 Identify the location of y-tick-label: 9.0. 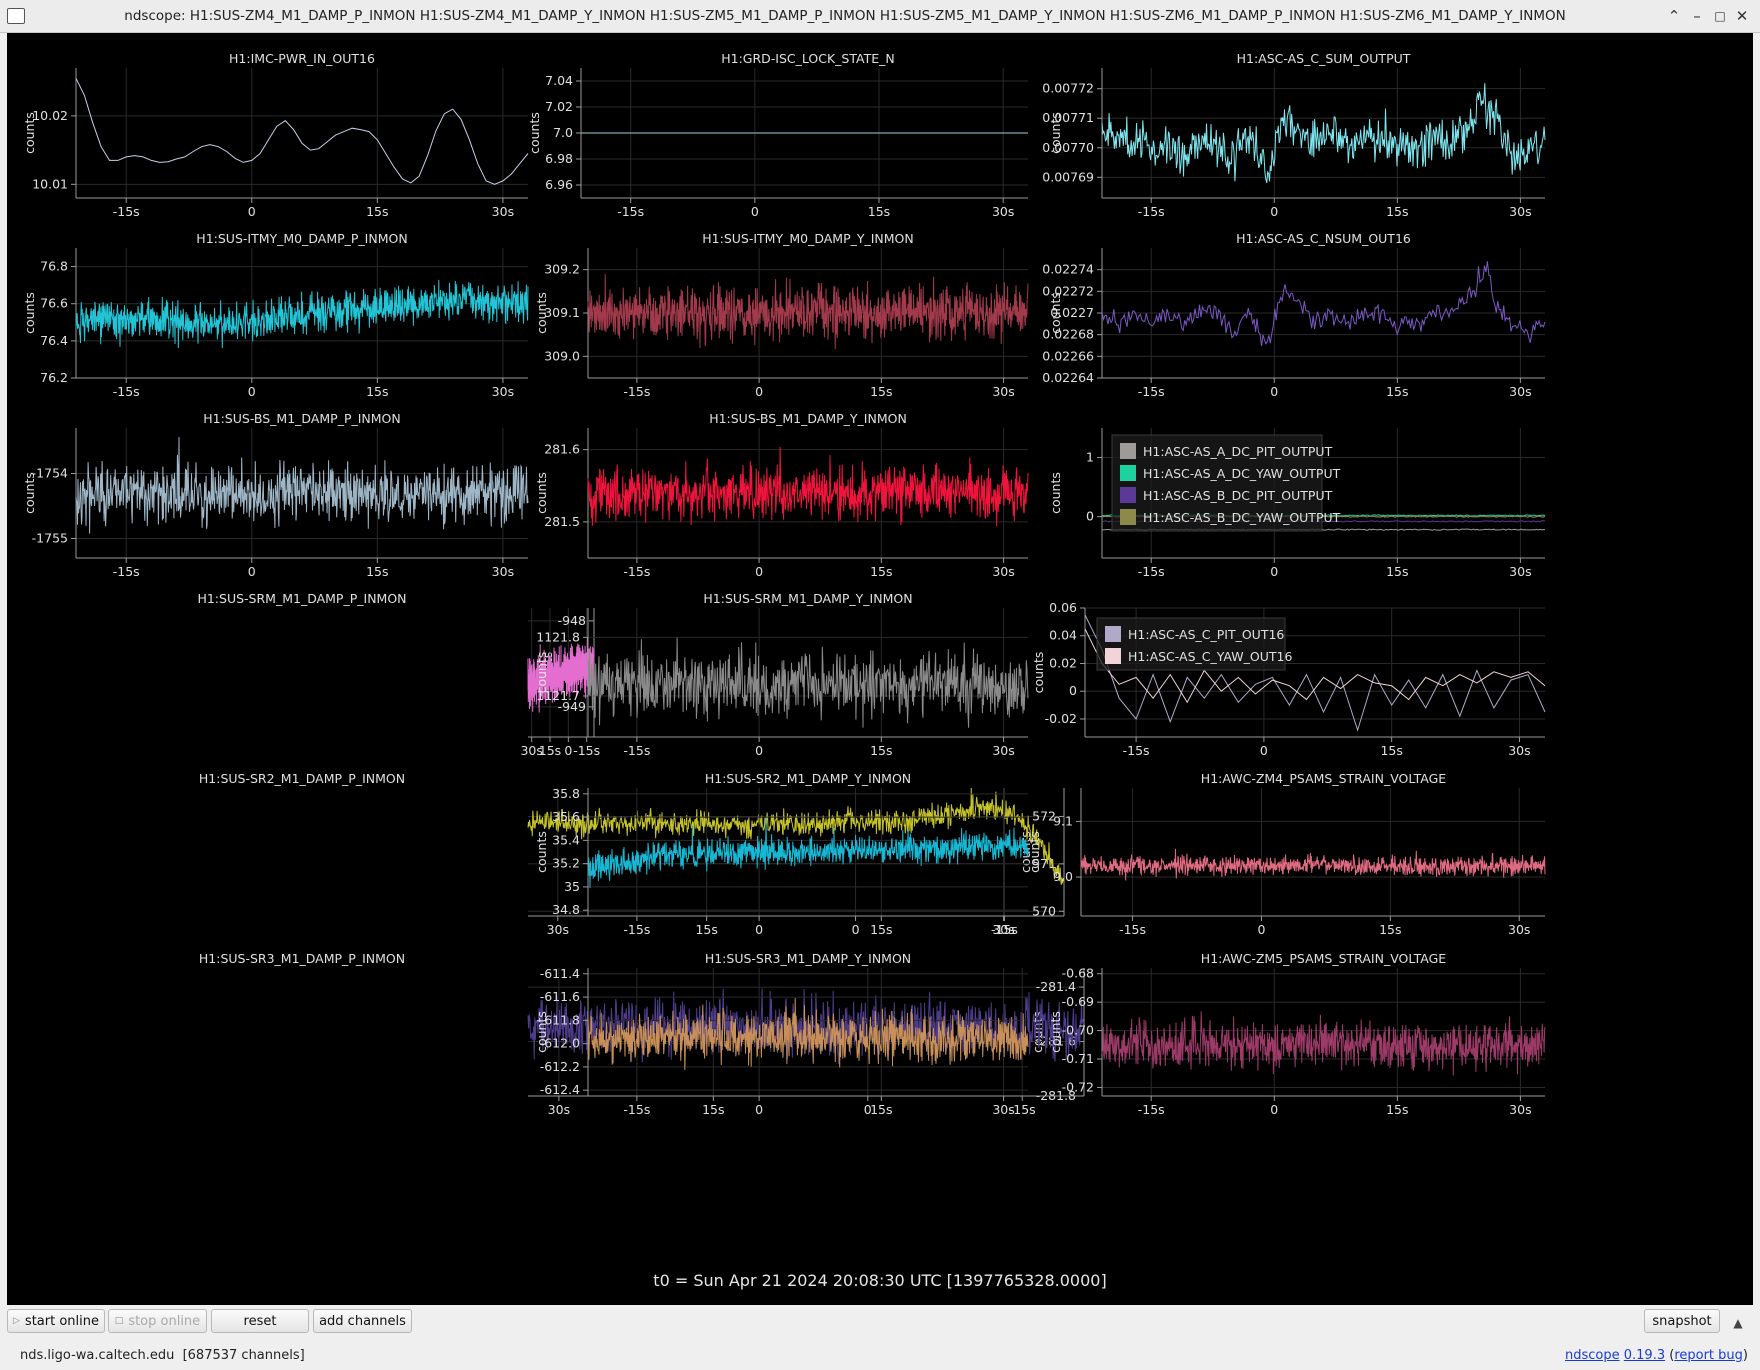
(1063, 876).